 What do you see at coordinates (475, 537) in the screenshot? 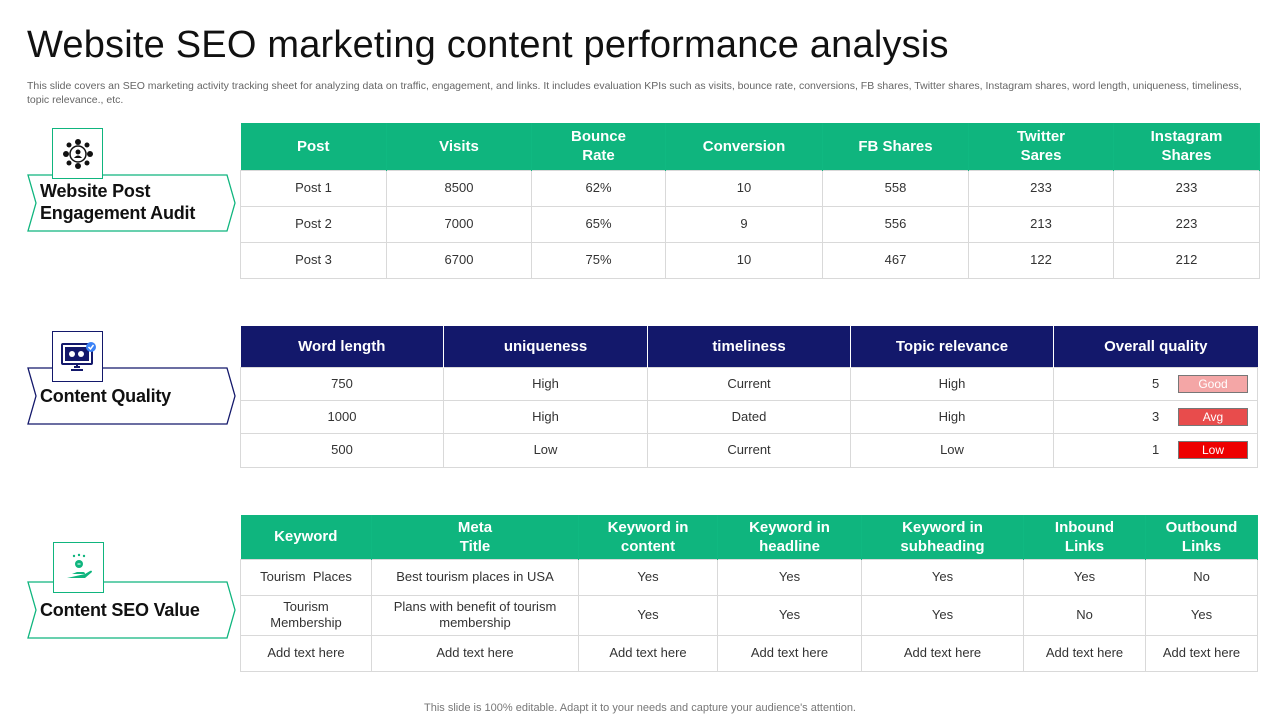
I see `column-header: Meta Title` at bounding box center [475, 537].